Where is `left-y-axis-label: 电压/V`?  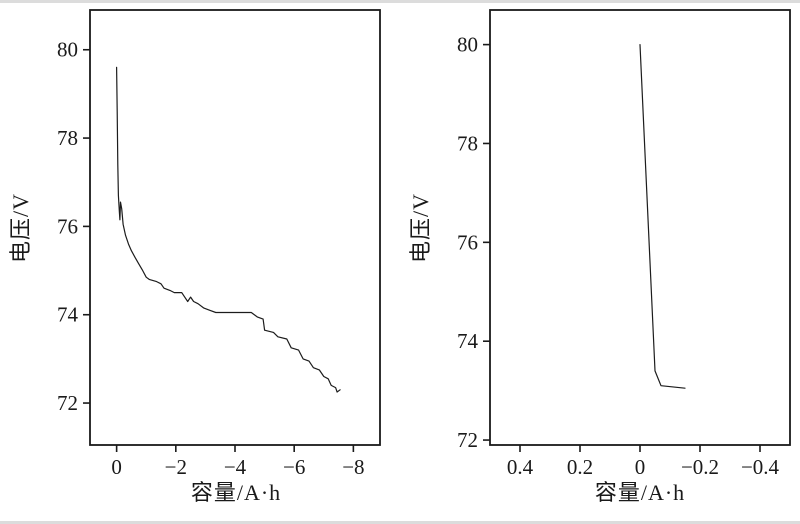 left-y-axis-label: 电压/V is located at coordinates (20, 228).